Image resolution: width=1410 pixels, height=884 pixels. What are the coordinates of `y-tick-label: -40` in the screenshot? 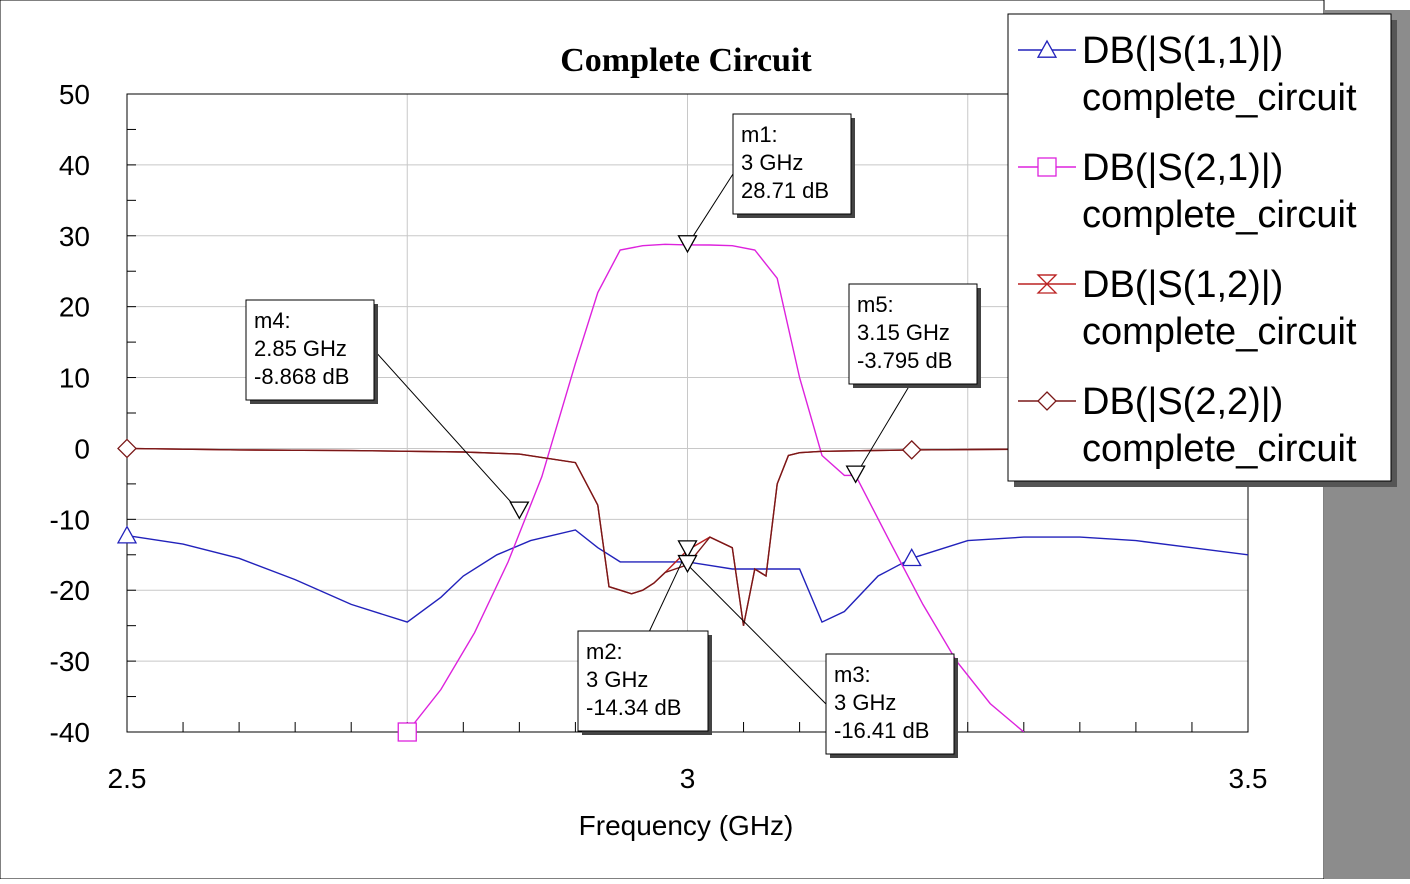 It's located at (70, 732).